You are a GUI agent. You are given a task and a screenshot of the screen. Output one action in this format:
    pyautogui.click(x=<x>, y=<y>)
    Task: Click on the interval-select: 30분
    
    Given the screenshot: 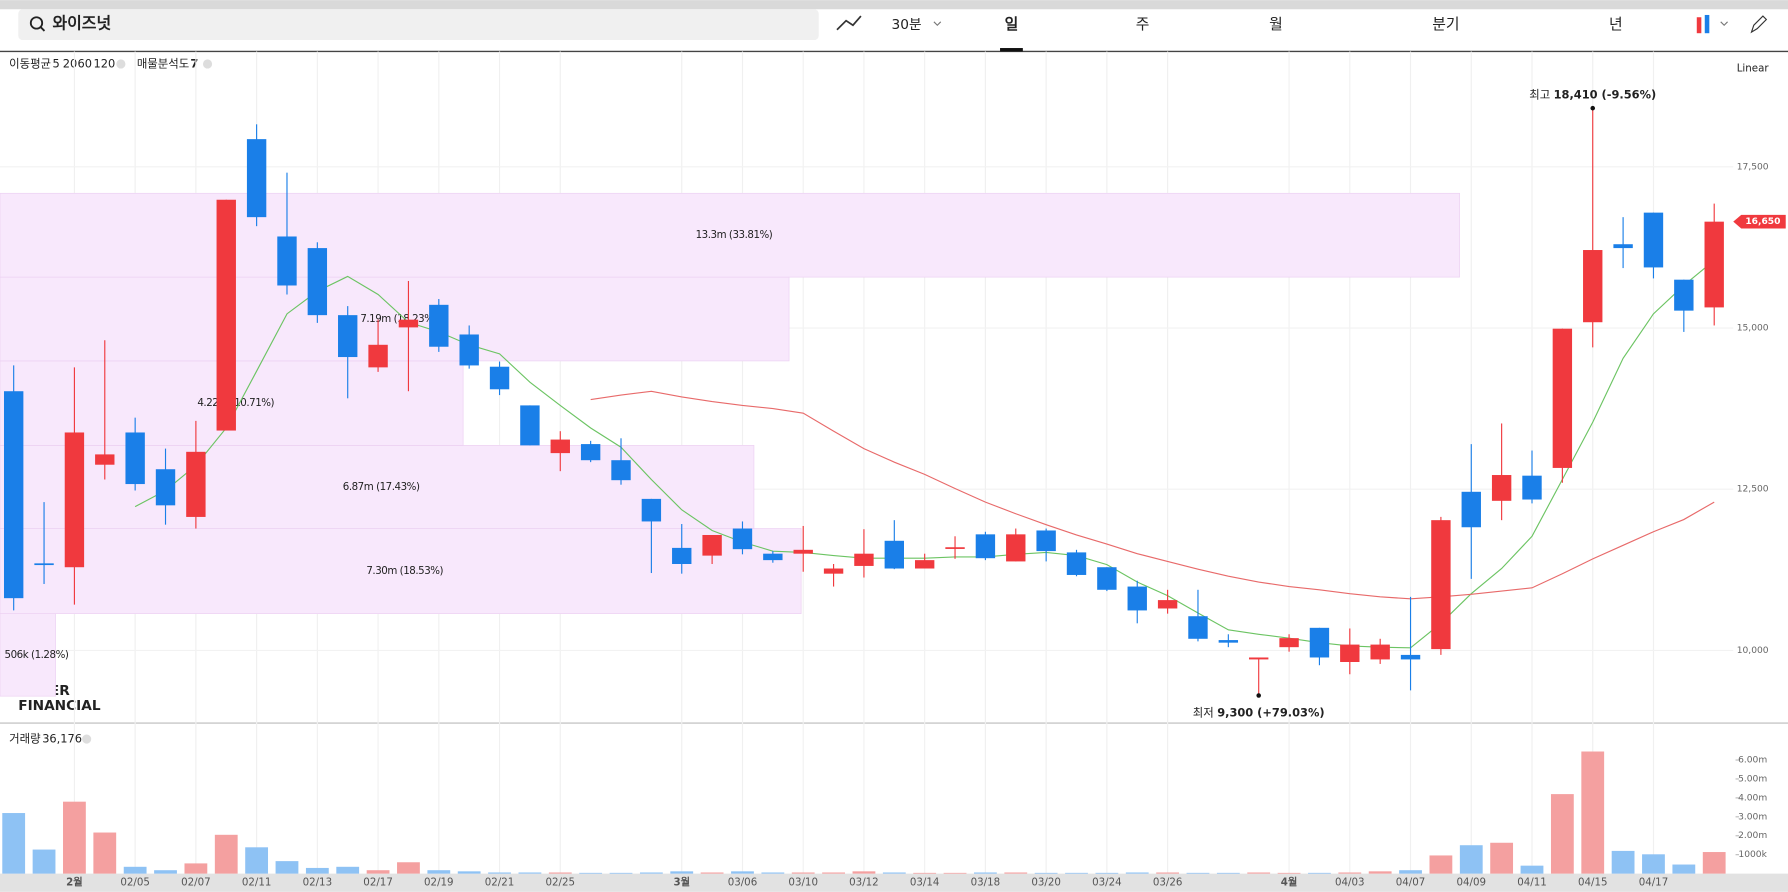 What is the action you would take?
    pyautogui.click(x=907, y=25)
    